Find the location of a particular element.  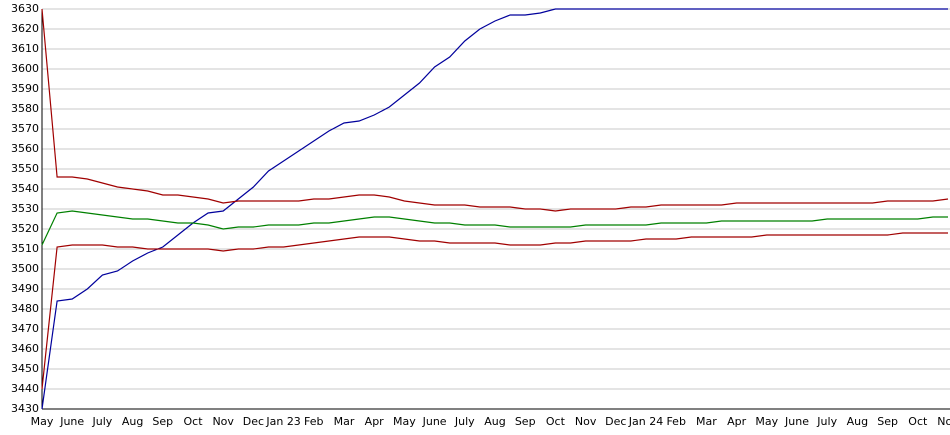

y-tick-label: 3460 is located at coordinates (25, 348).